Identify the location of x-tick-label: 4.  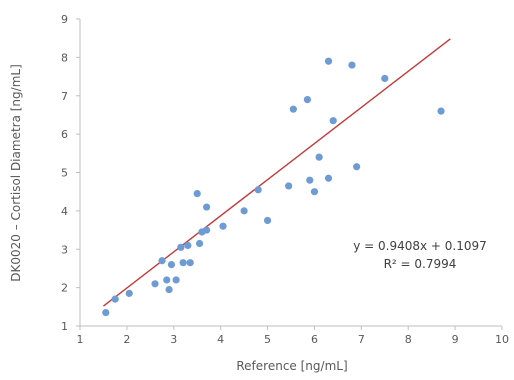
(220, 339).